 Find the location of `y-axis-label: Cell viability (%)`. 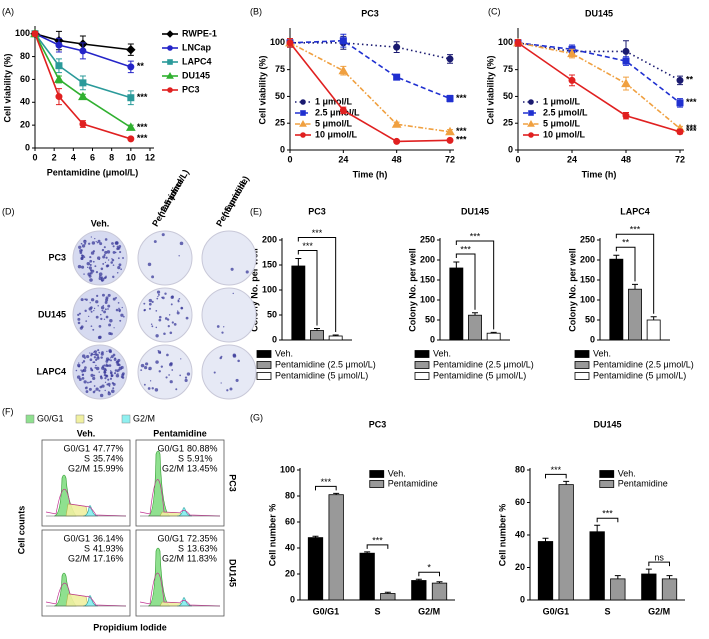

y-axis-label: Cell viability (%) is located at coordinates (7, 87).